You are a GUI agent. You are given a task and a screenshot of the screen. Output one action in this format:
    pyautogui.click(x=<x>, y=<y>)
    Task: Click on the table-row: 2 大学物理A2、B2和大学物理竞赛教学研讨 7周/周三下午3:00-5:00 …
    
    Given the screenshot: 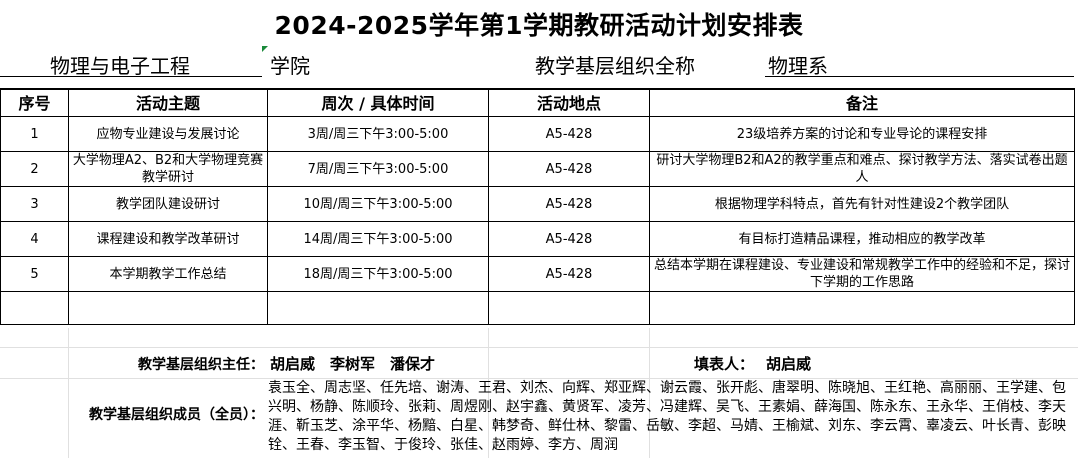 What is the action you would take?
    pyautogui.click(x=537, y=169)
    